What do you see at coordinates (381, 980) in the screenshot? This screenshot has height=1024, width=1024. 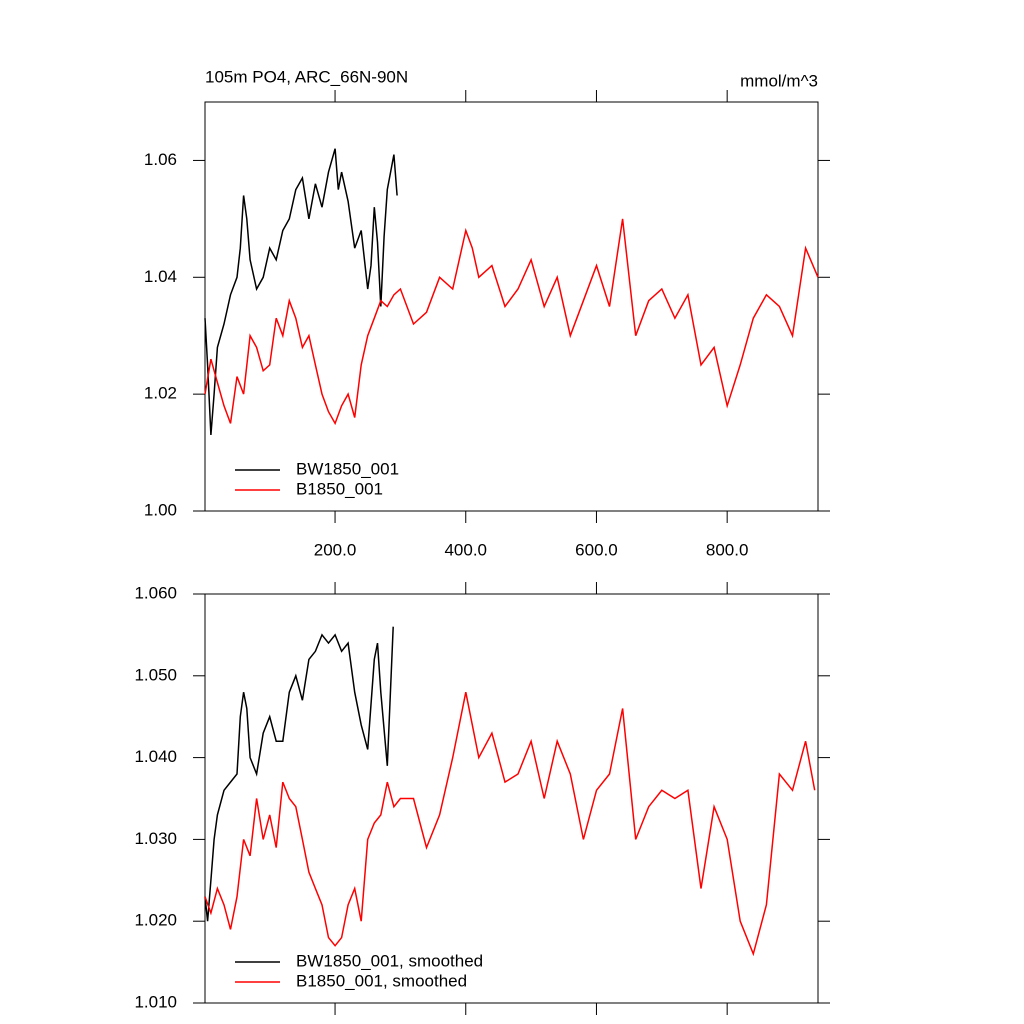 I see `legend-label: B1850_001, smoothed` at bounding box center [381, 980].